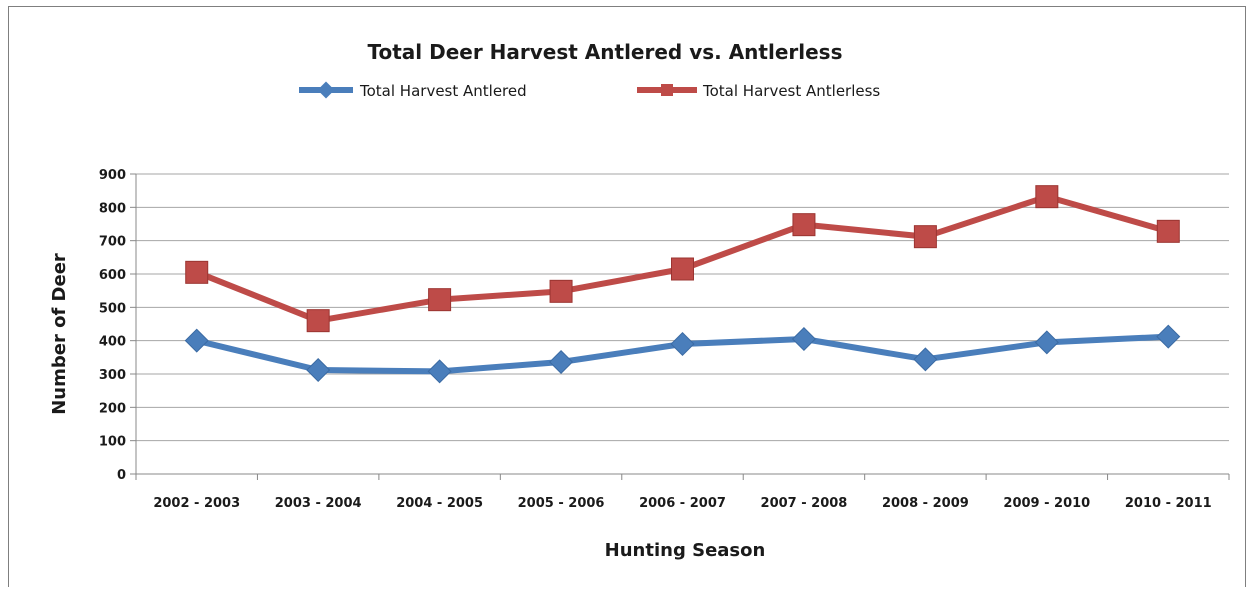 Image resolution: width=1248 pixels, height=591 pixels. What do you see at coordinates (667, 90) in the screenshot?
I see `legend-marker-antlerless` at bounding box center [667, 90].